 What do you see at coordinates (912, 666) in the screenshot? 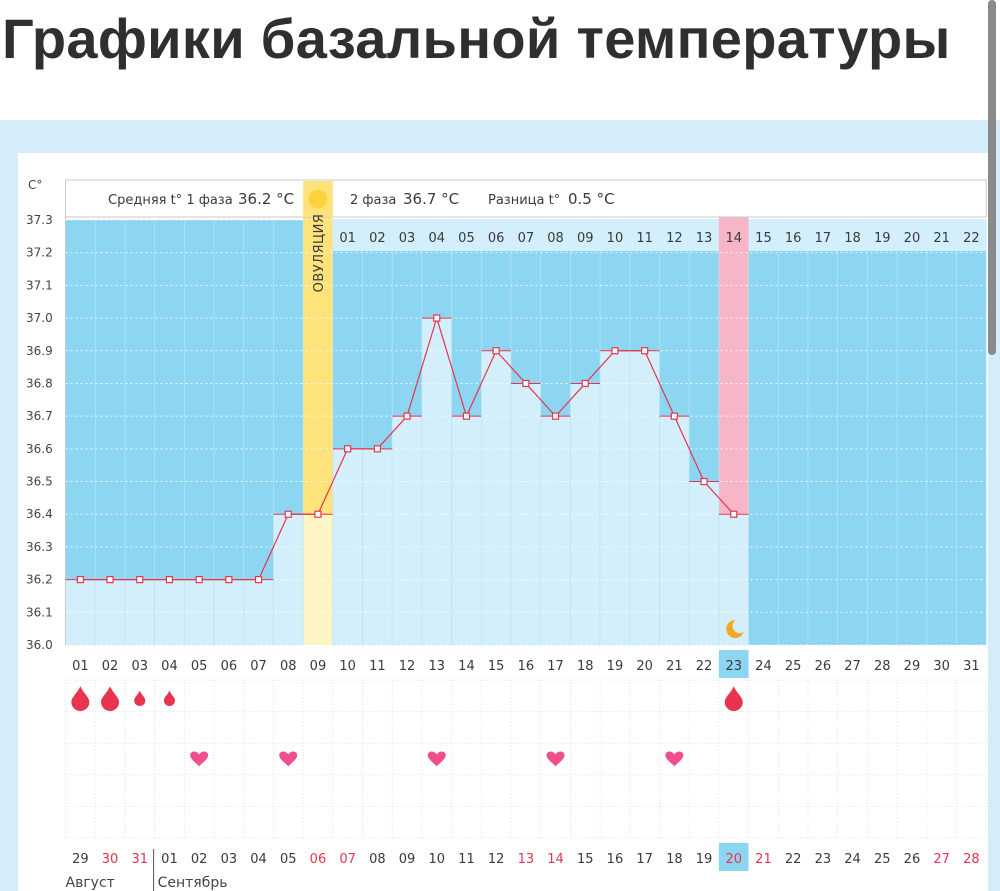
I see `cycle-day-label: 29` at bounding box center [912, 666].